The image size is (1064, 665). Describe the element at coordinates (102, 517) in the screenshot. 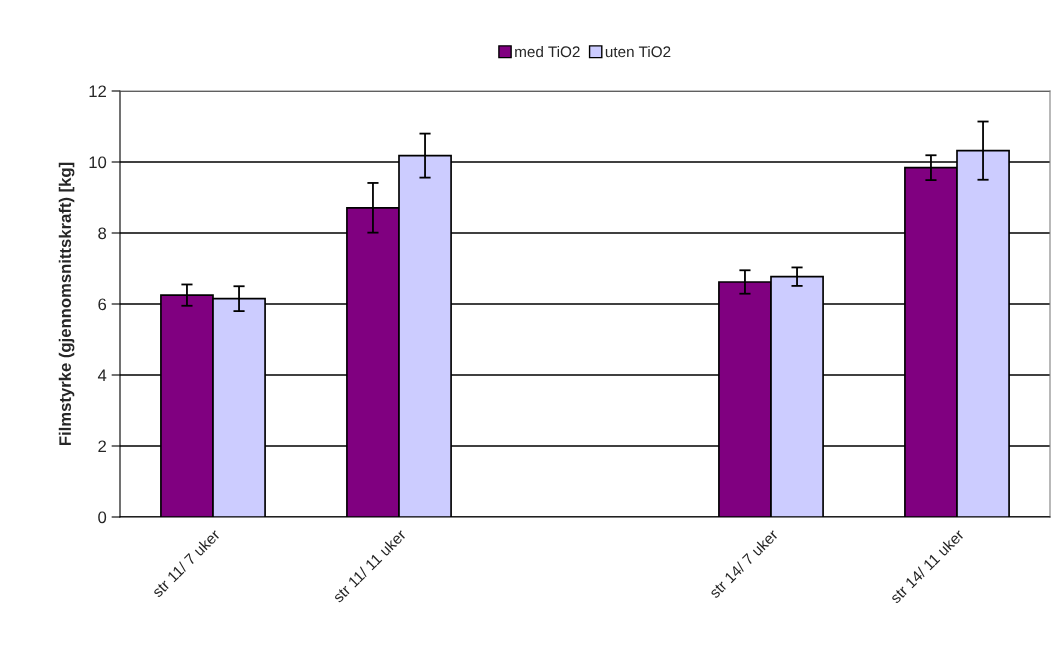

I see `y-tick-label: 0` at that location.